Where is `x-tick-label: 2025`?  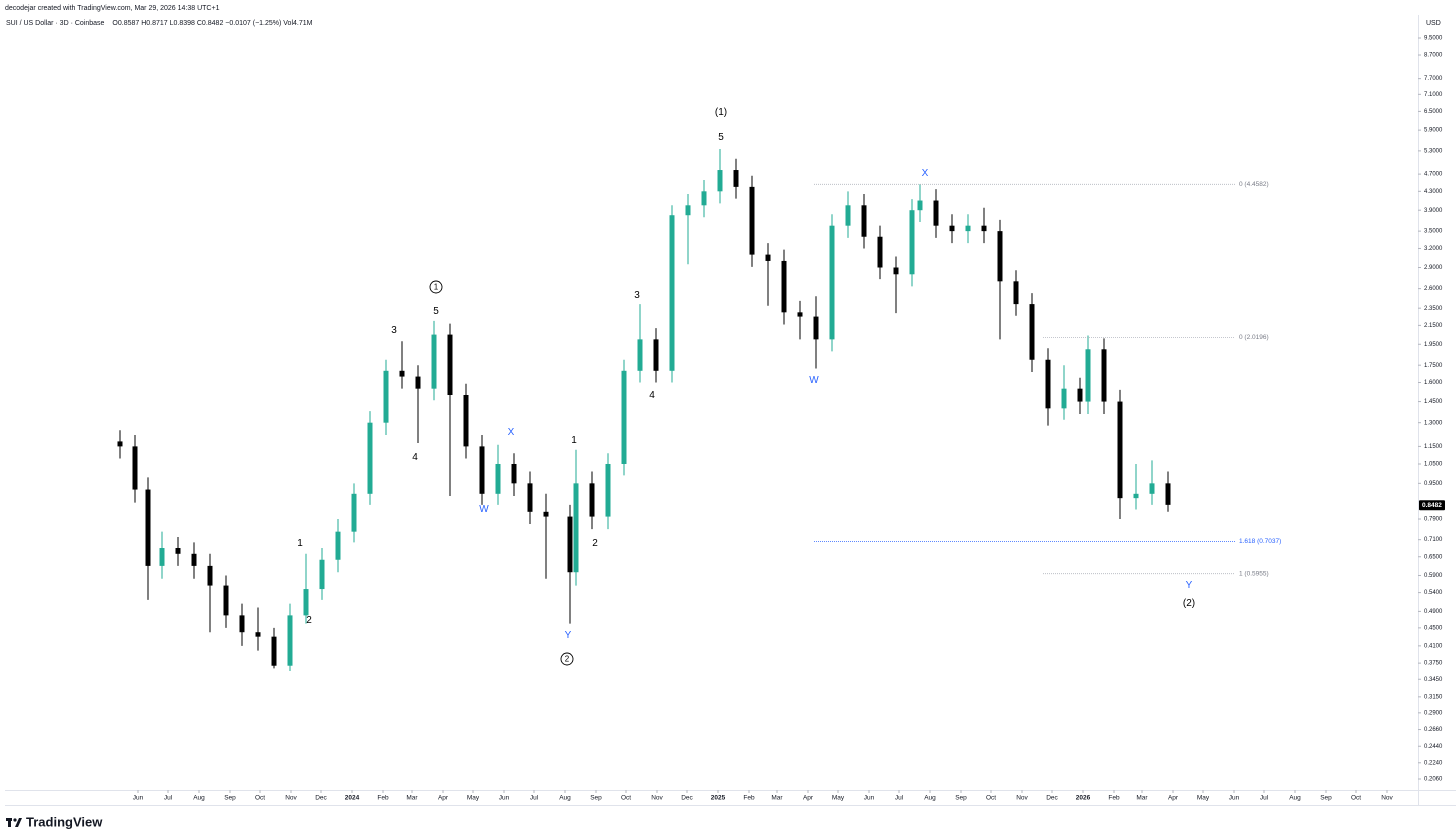 x-tick-label: 2025 is located at coordinates (718, 798).